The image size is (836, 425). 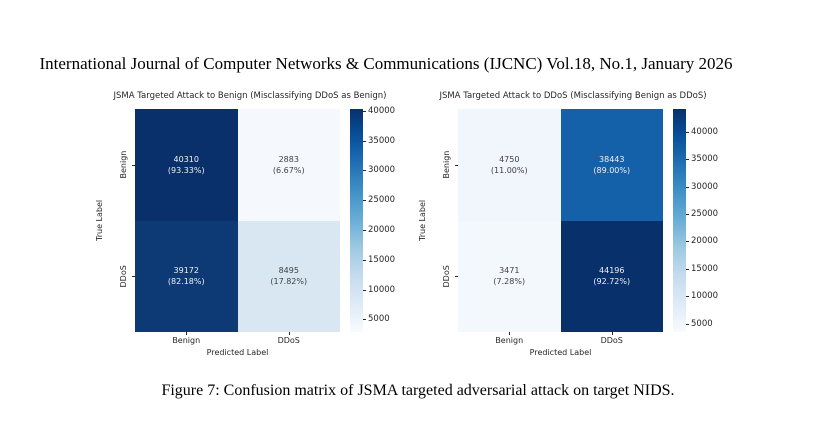 I want to click on matrix-cell: 39172 (82.18%), so click(x=186, y=276).